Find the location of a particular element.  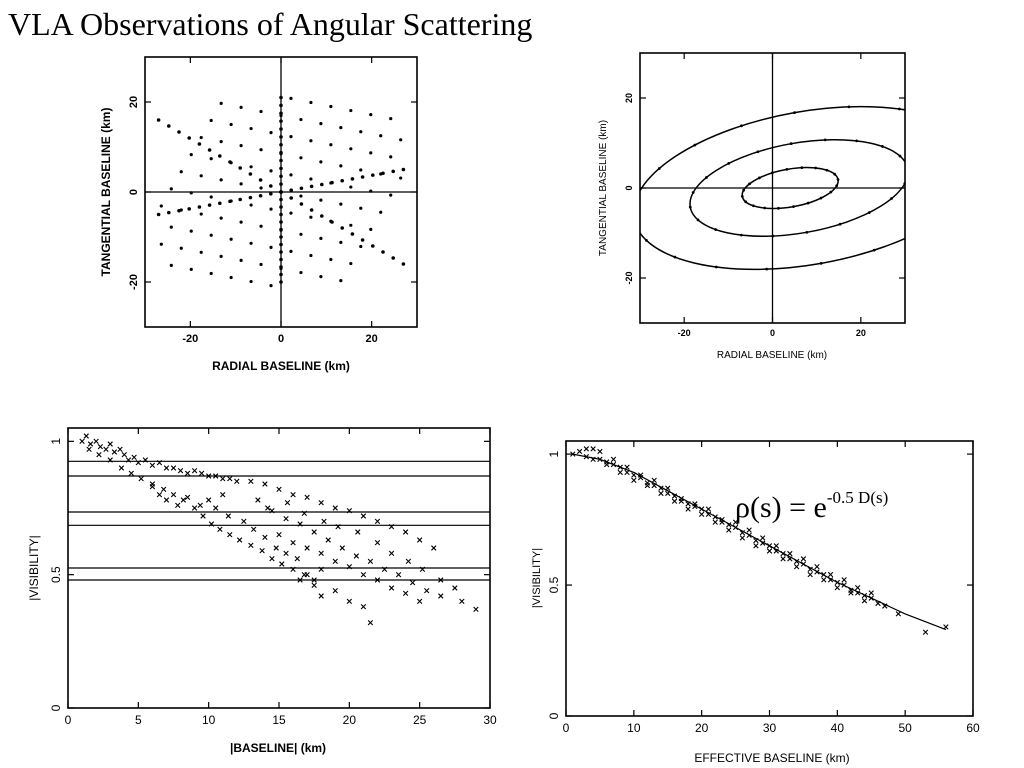

x-tick-label: 30 is located at coordinates (490, 720).